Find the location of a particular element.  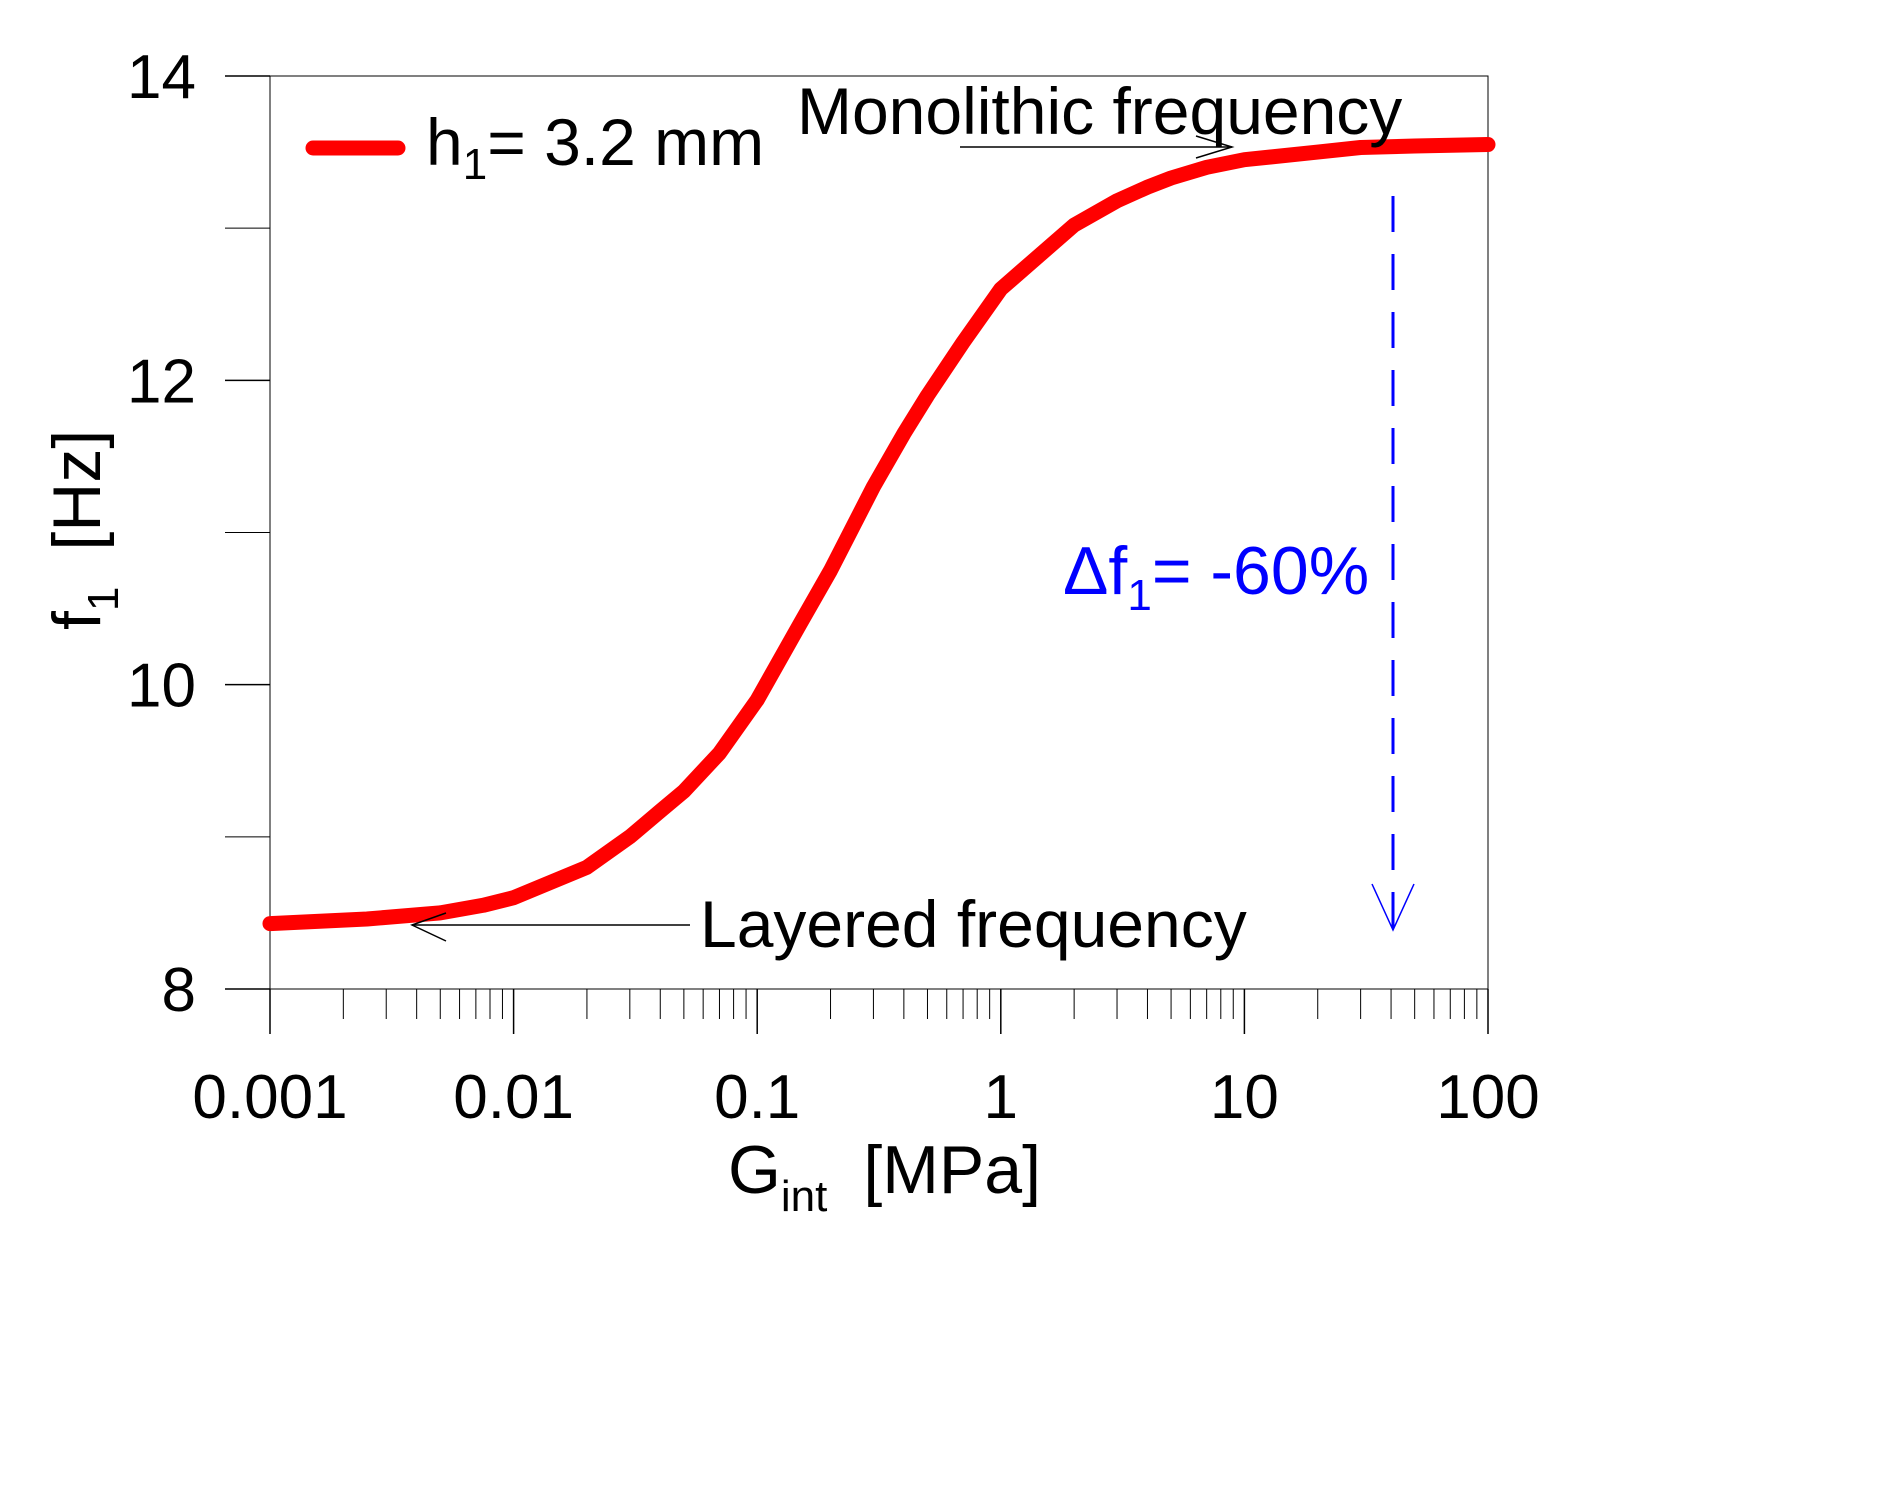

y-tick-label: 10 is located at coordinates (161, 686).